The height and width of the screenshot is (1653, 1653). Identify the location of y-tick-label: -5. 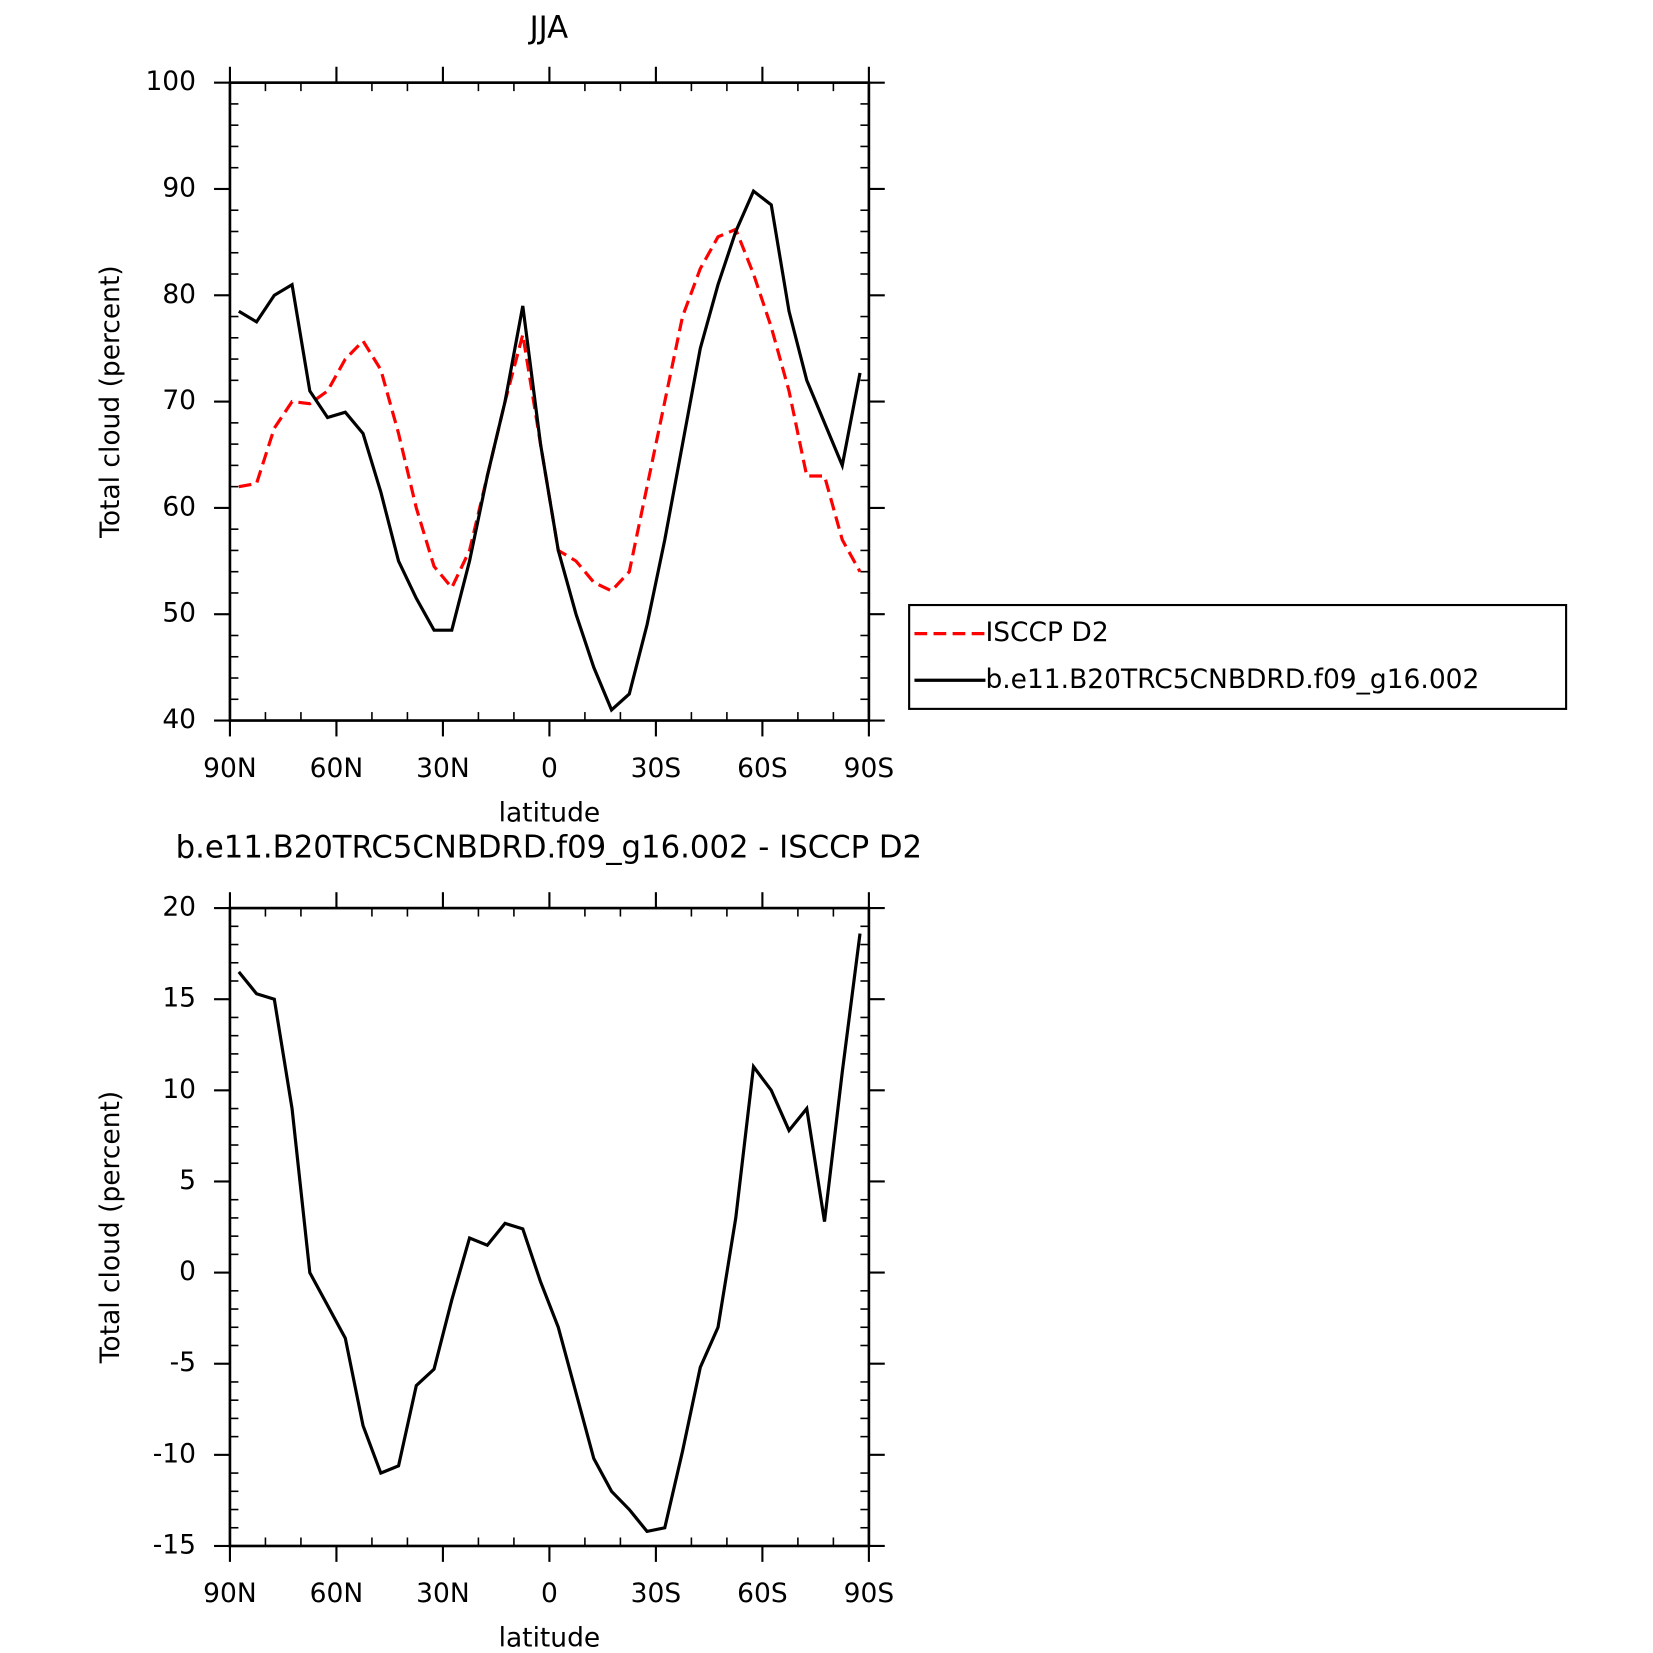
(183, 1362).